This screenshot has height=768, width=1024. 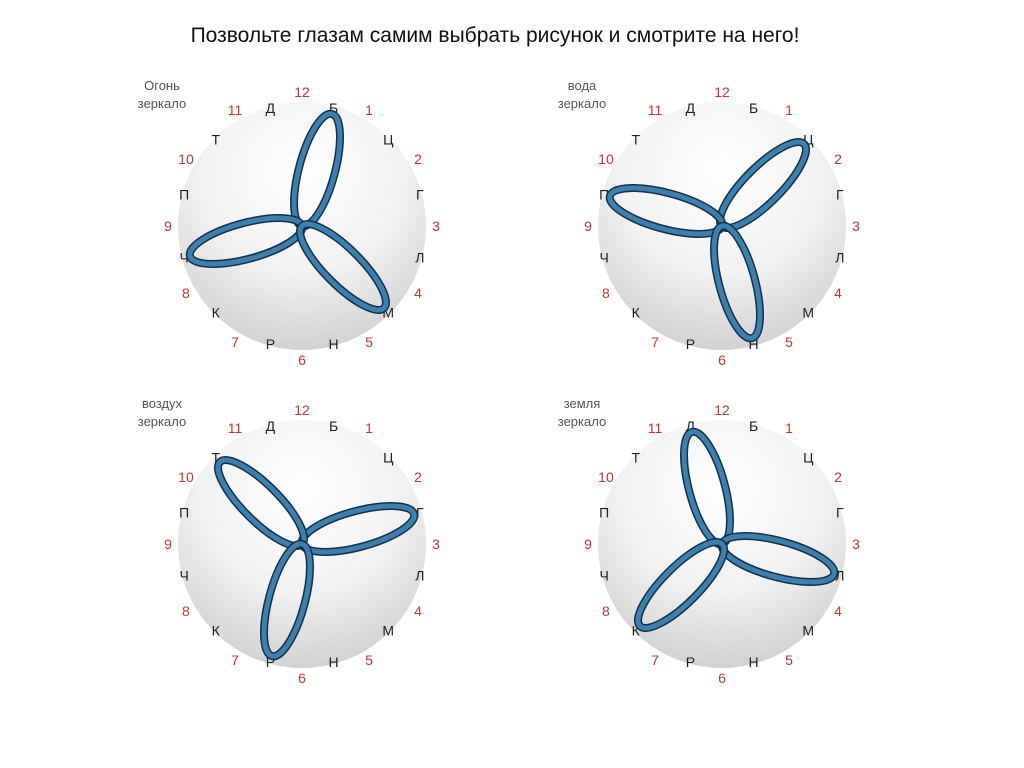 What do you see at coordinates (582, 85) in the screenshot?
I see `dial-caption-line1: вода` at bounding box center [582, 85].